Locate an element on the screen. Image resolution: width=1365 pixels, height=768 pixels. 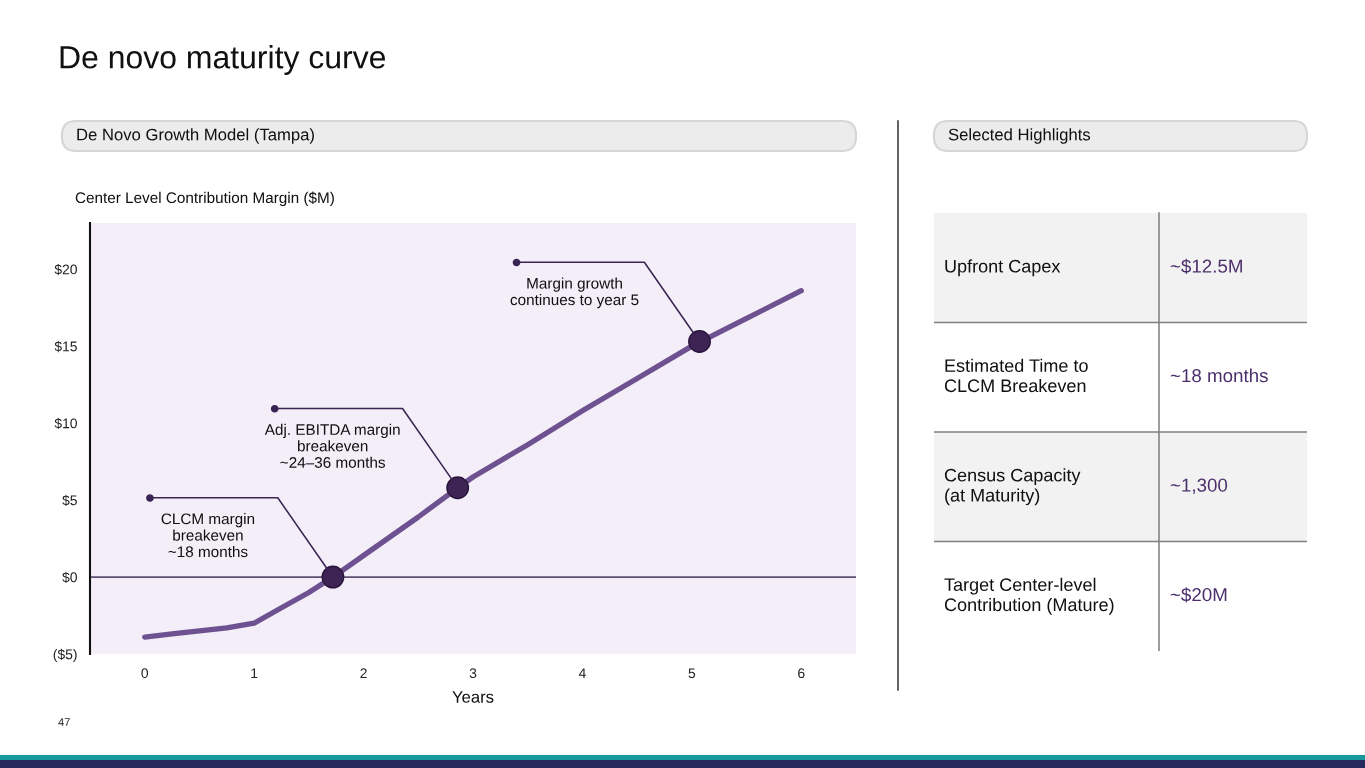
x-tick-label: 4 is located at coordinates (582, 673).